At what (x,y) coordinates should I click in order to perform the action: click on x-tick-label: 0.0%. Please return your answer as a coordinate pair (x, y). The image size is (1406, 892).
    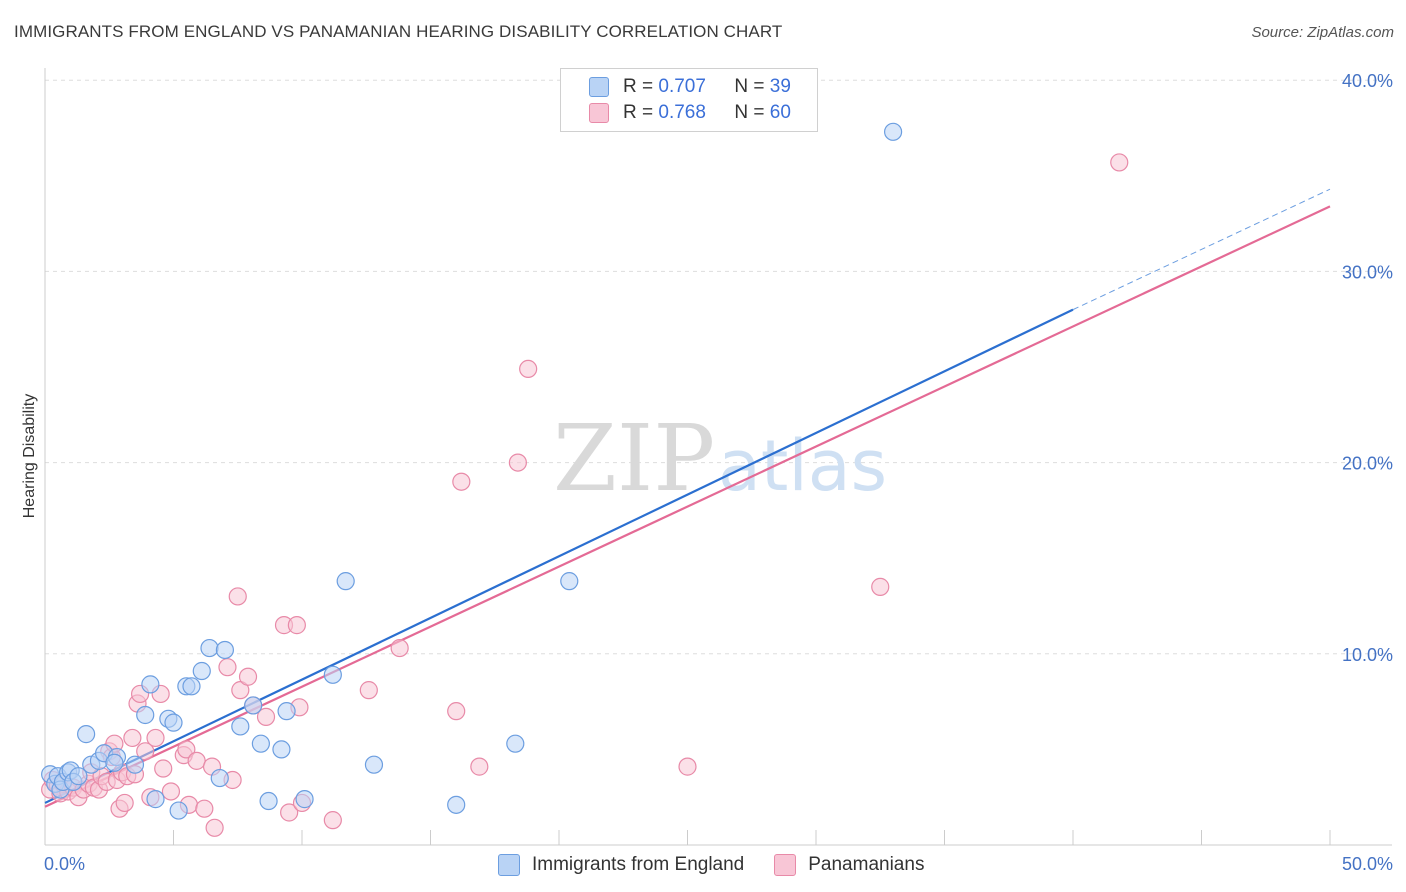
    Looking at the image, I should click on (64, 864).